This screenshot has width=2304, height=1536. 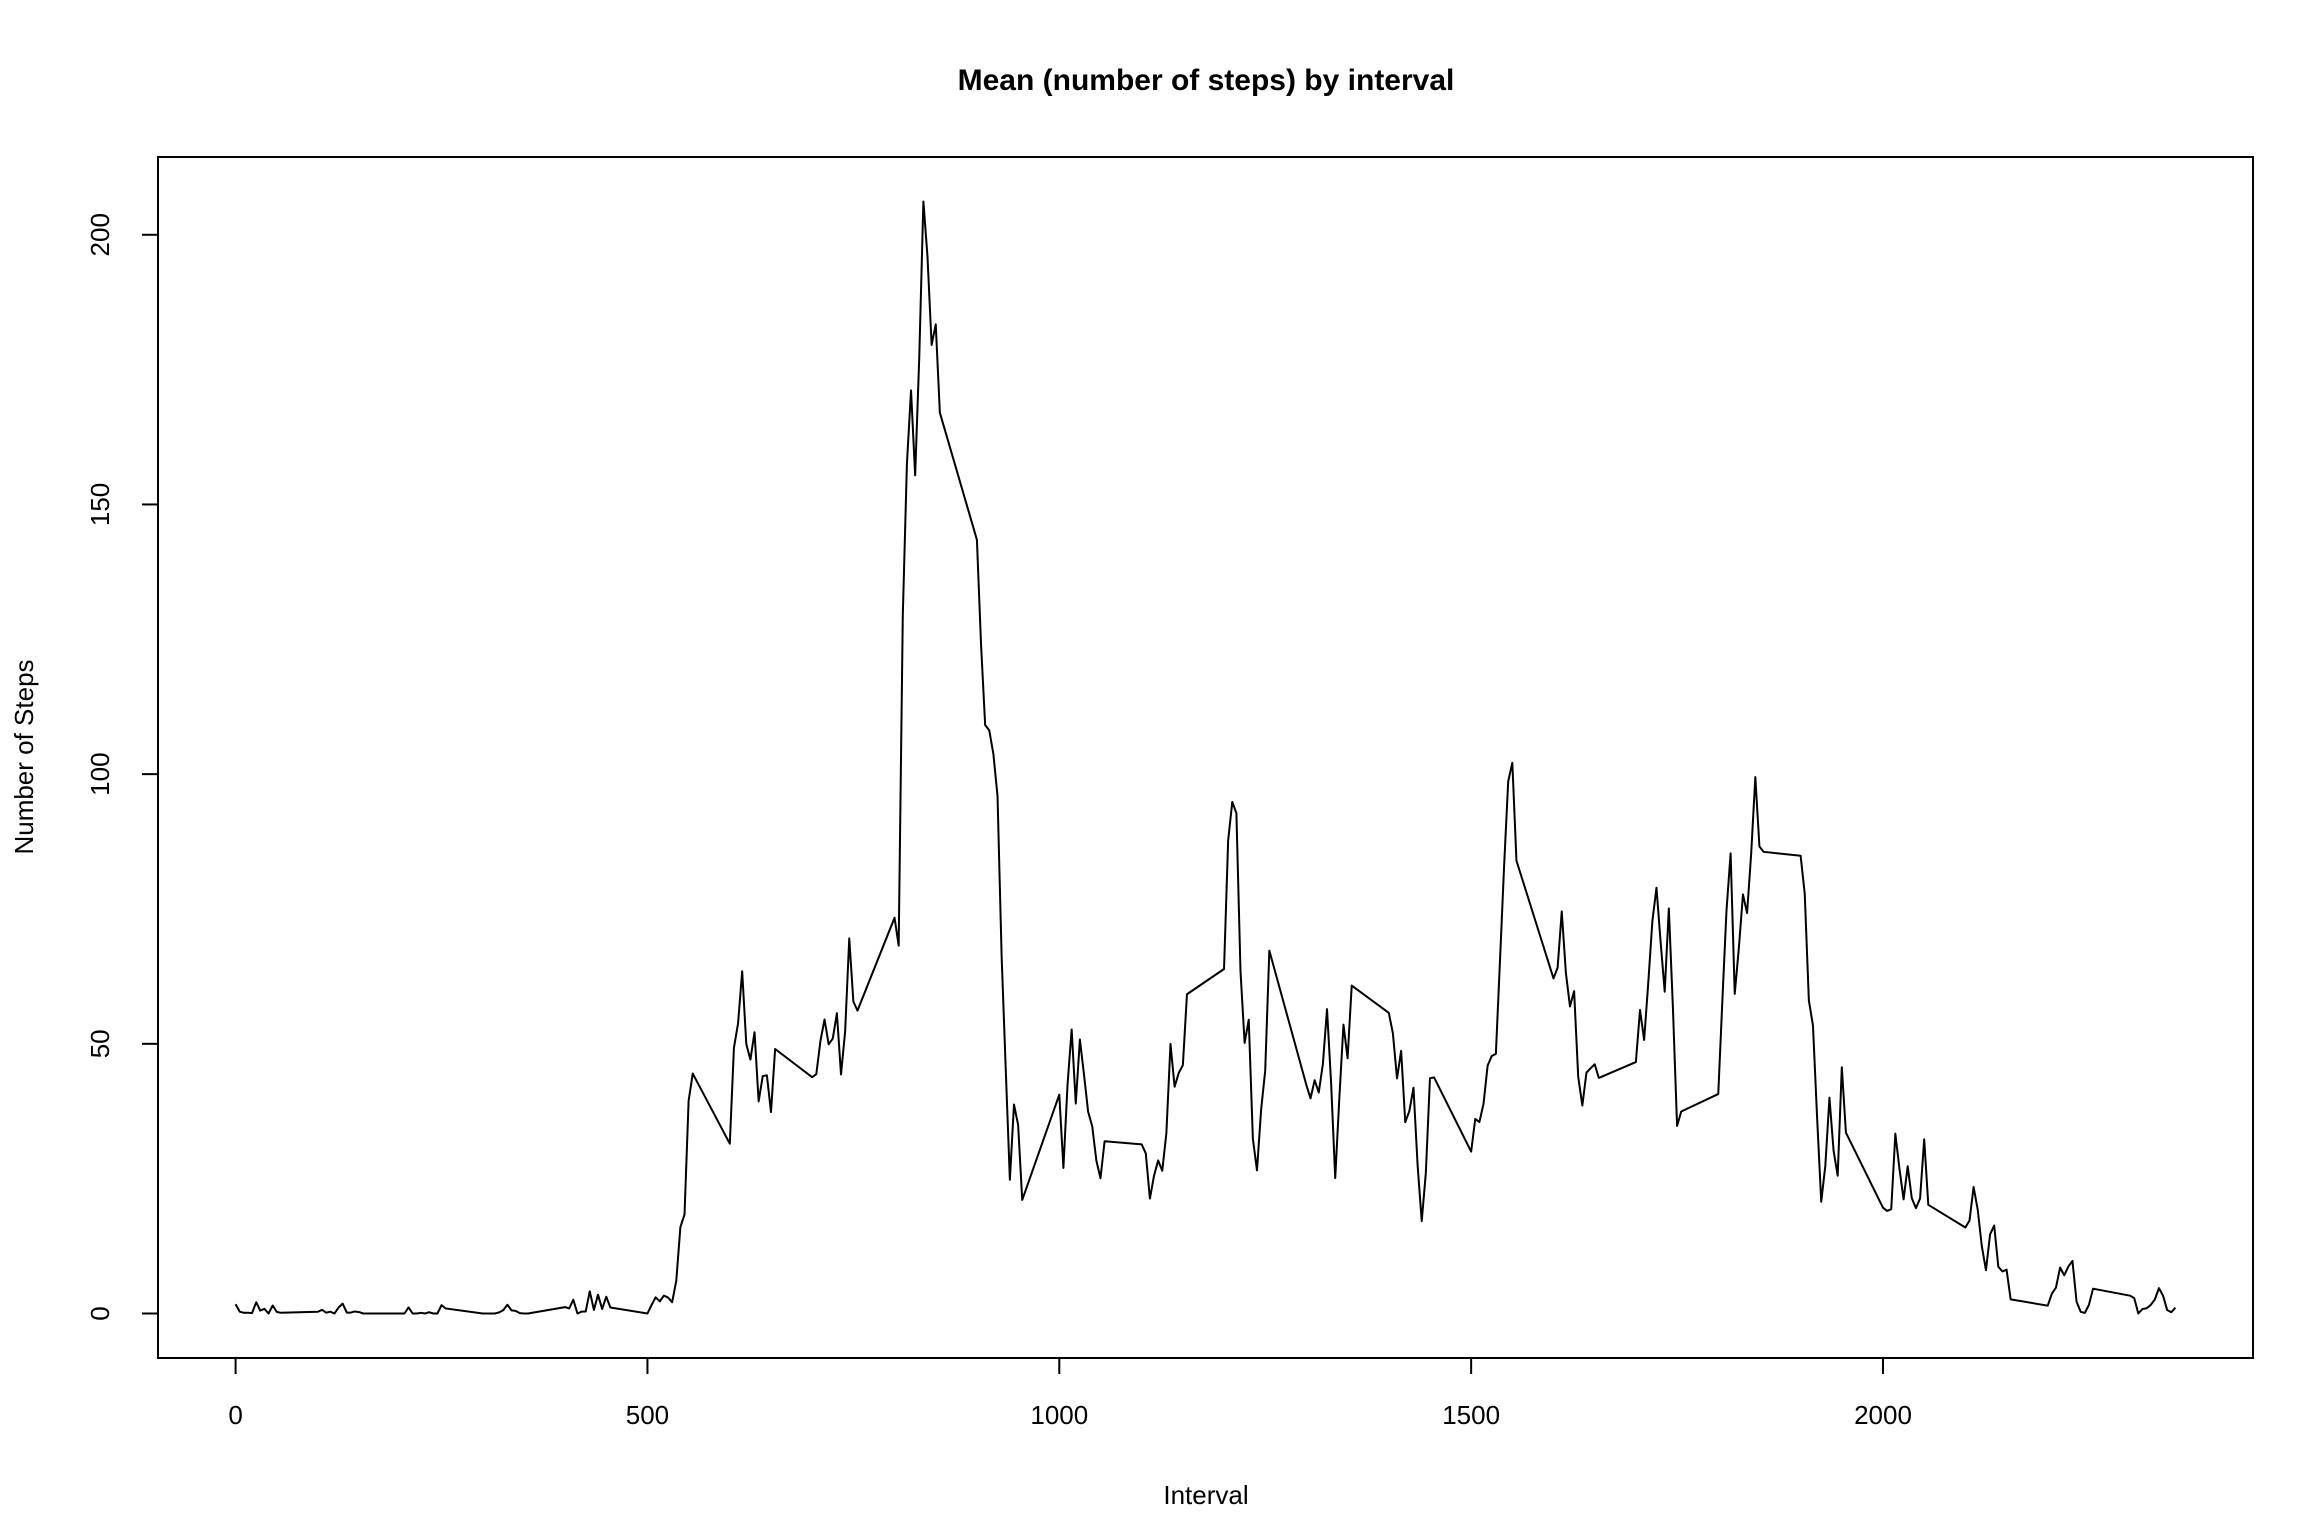 What do you see at coordinates (24, 756) in the screenshot?
I see `y-axis-label: Number of Steps` at bounding box center [24, 756].